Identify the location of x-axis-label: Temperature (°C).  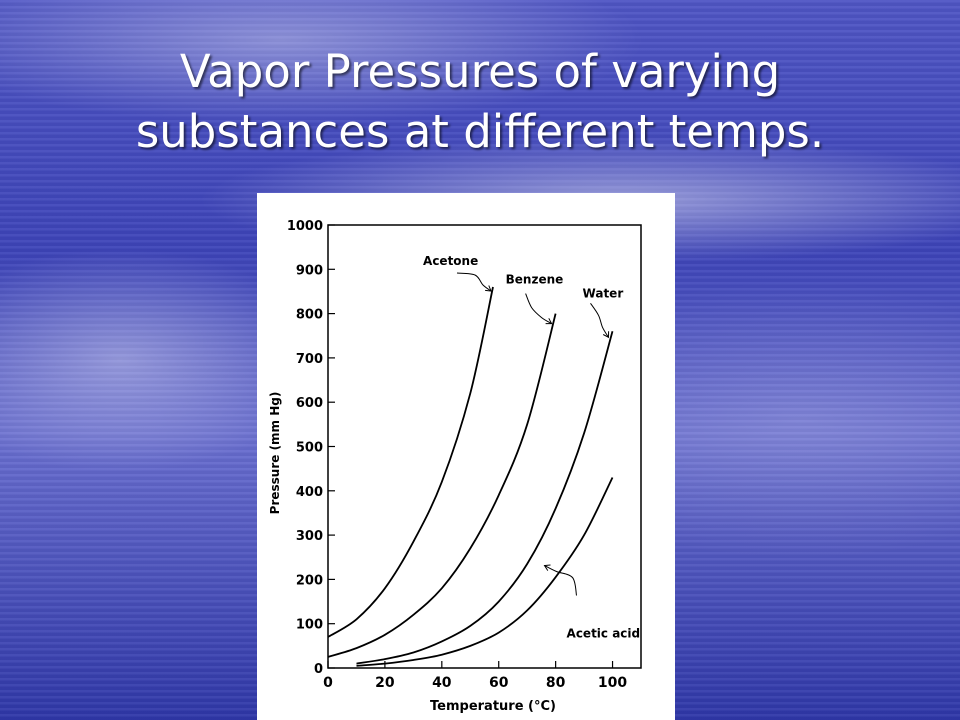
(493, 706).